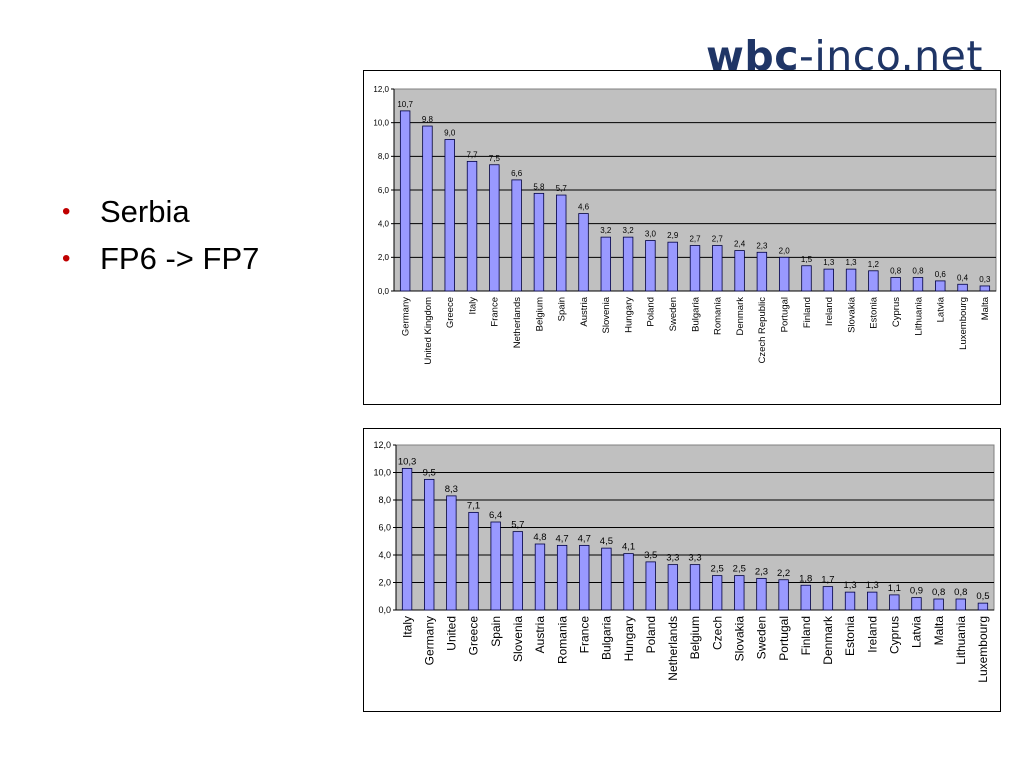  I want to click on data-label: 2,5, so click(717, 569).